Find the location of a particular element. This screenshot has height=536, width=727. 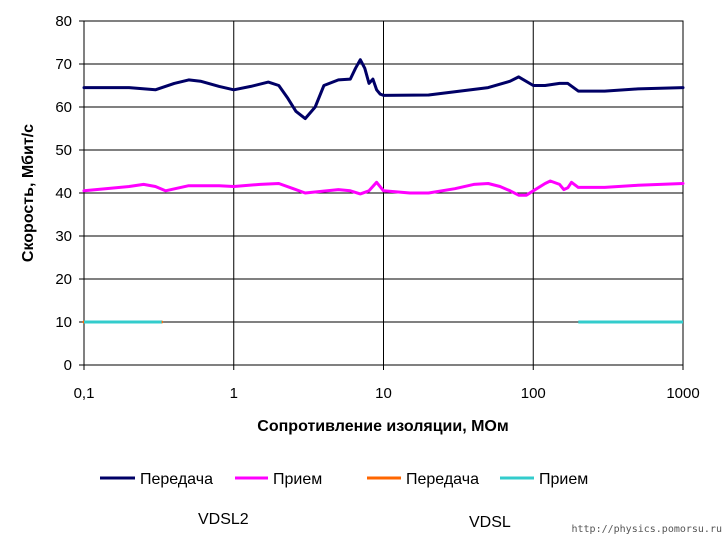

y-axis-ticks: 0 10 20 30 40 50 60 70 80 is located at coordinates (69, 193).